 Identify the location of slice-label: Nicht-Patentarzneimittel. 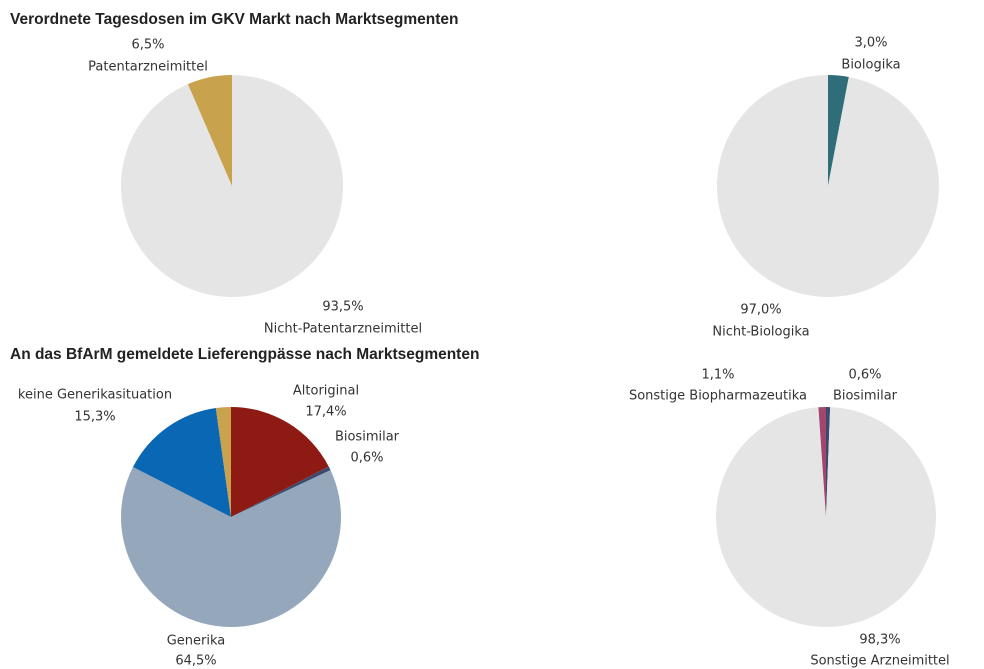
(343, 329).